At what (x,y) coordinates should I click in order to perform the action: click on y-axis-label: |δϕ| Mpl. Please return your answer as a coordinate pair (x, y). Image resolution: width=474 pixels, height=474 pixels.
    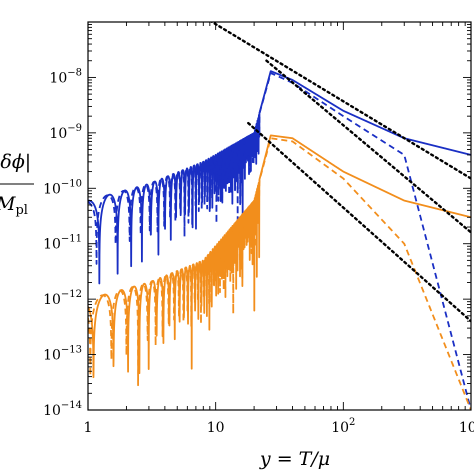
    Looking at the image, I should click on (17, 184).